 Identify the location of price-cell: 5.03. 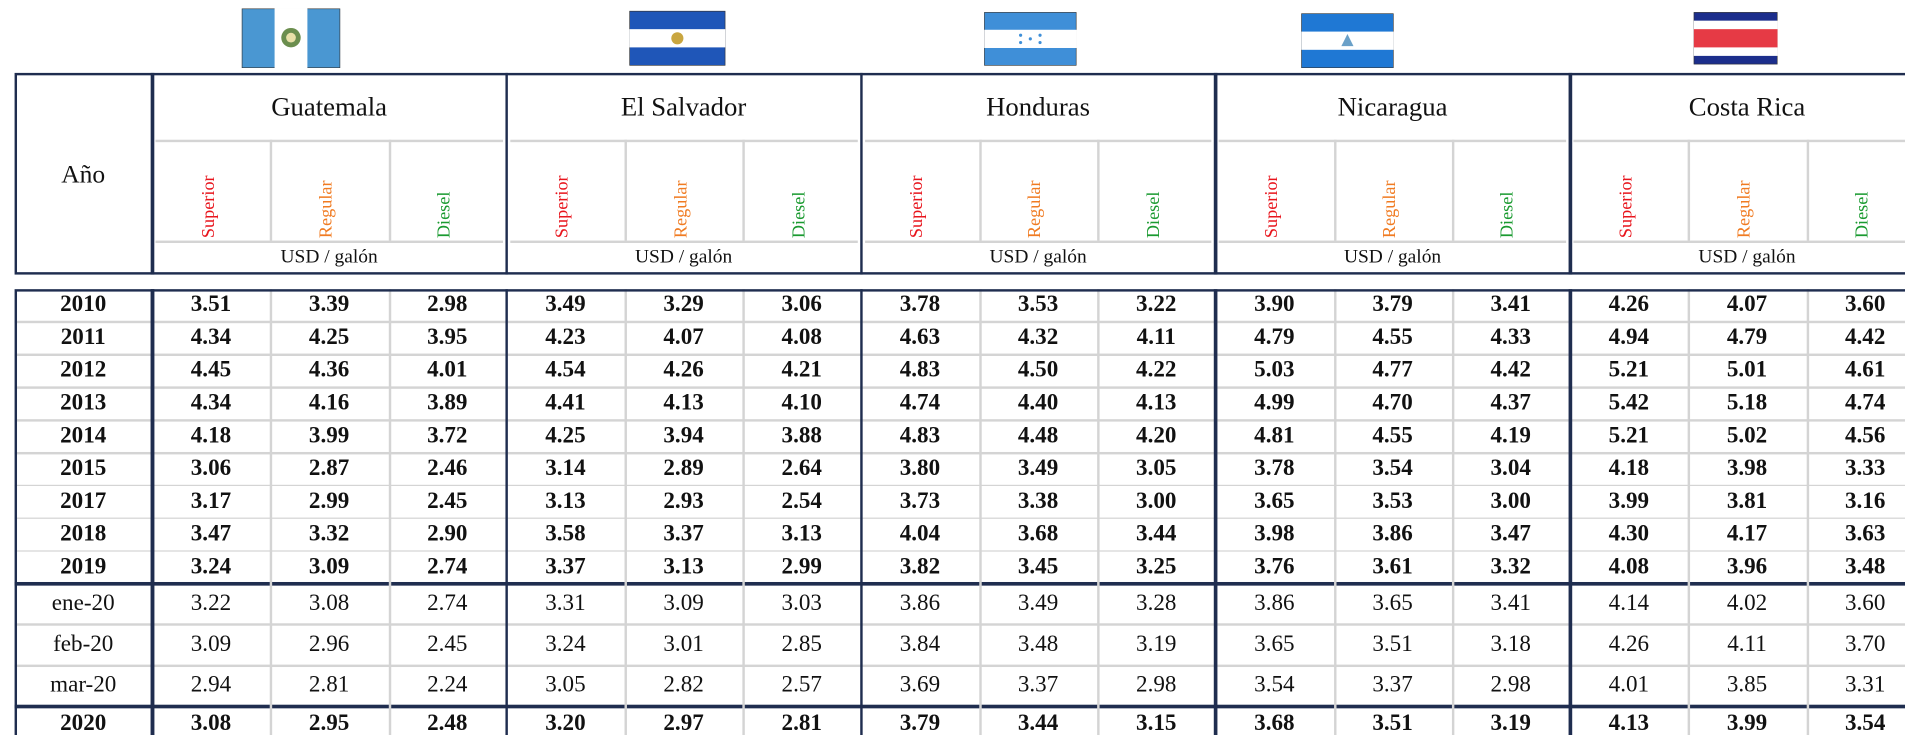
(1274, 370).